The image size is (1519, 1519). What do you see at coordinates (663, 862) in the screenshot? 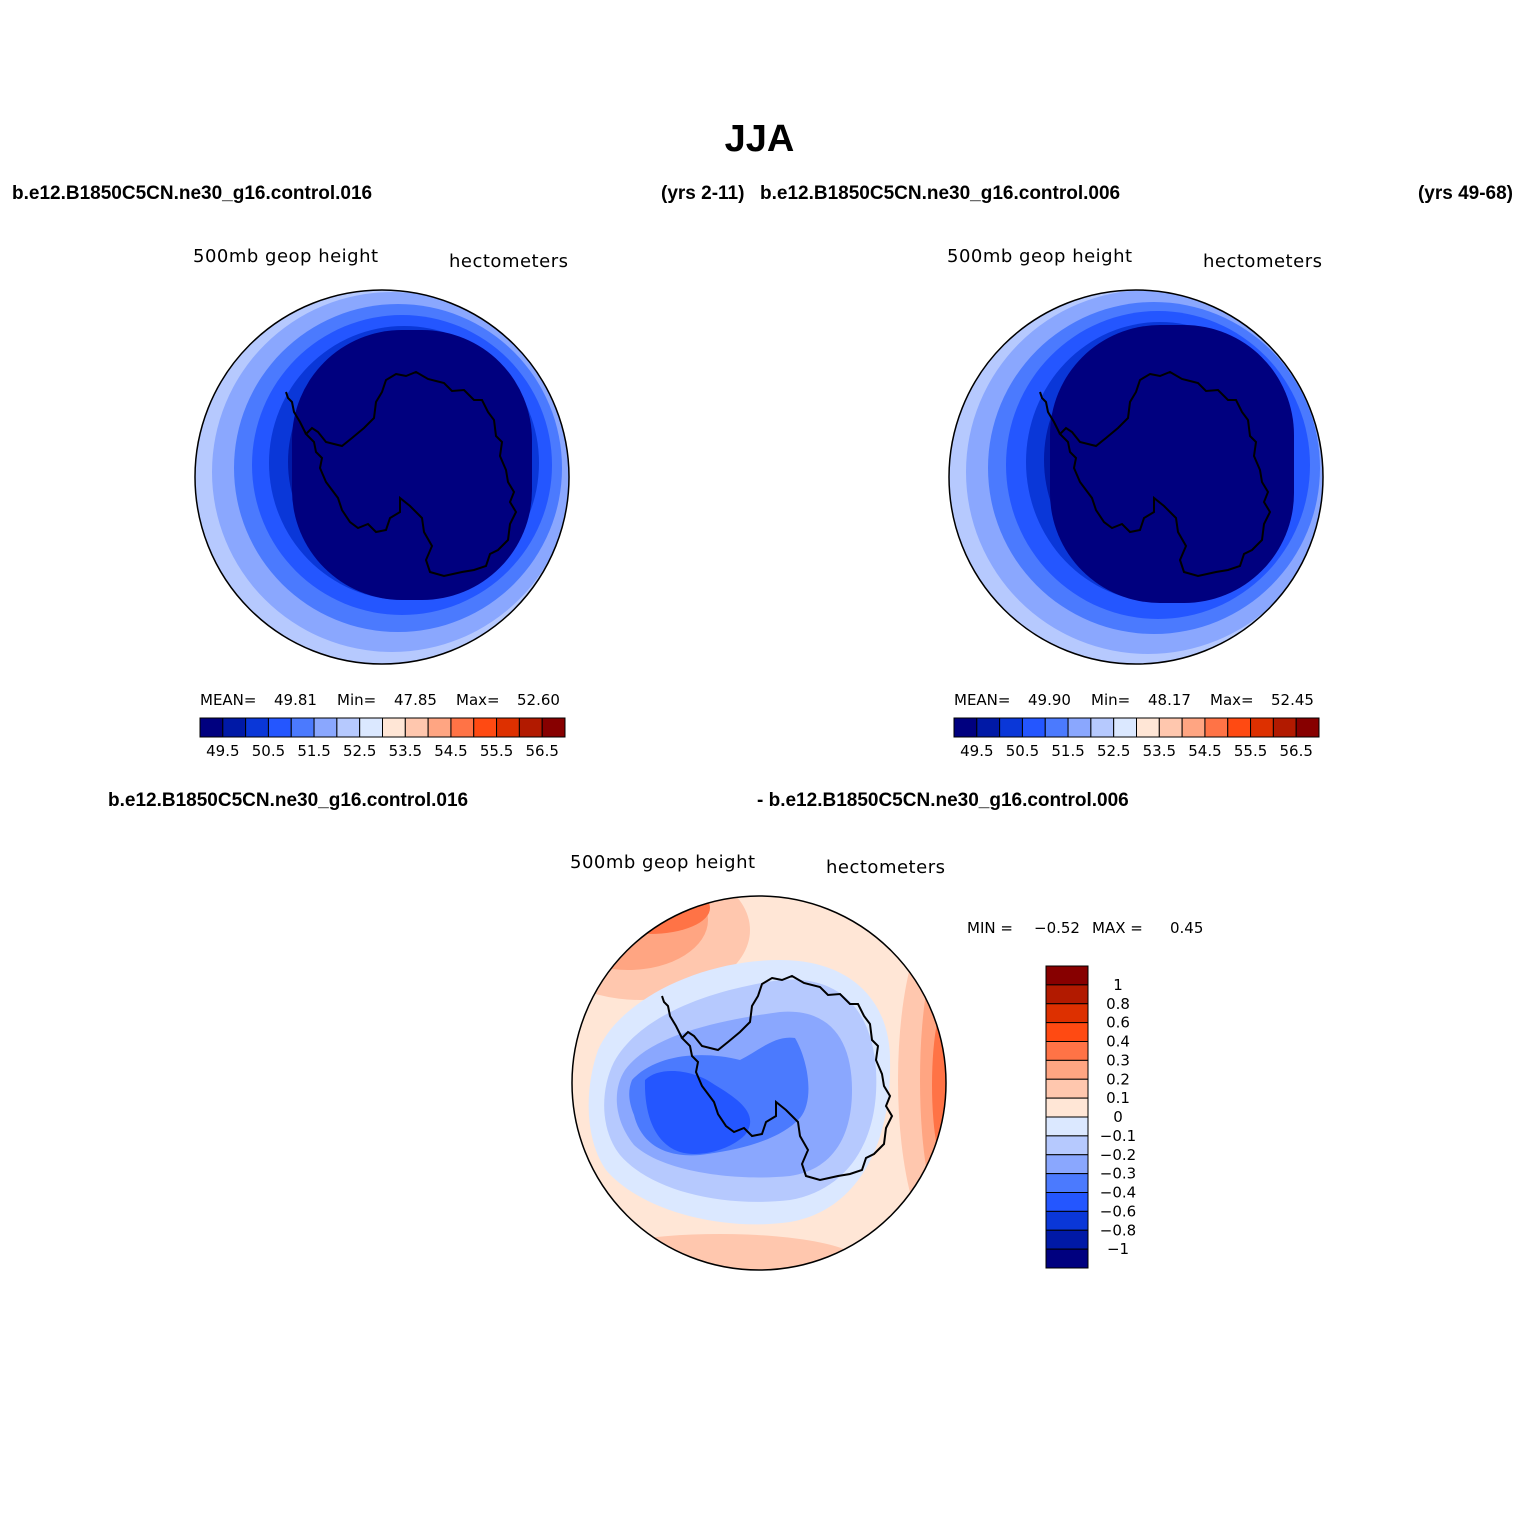
I see `panel3-variable: 500mb geop height` at bounding box center [663, 862].